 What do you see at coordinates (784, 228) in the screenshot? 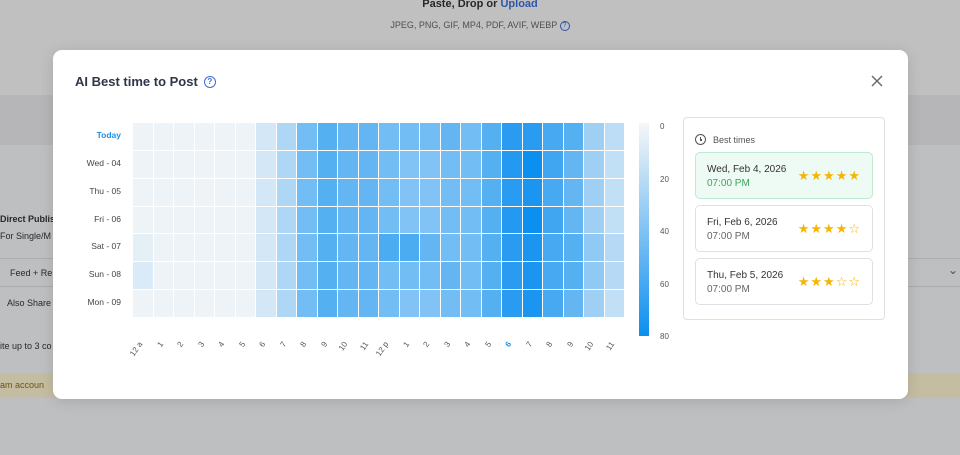
I see `best-time-card: Fri, Feb 6, 2026 07:00 PM ★ ★ ★ ★ ☆` at bounding box center [784, 228].